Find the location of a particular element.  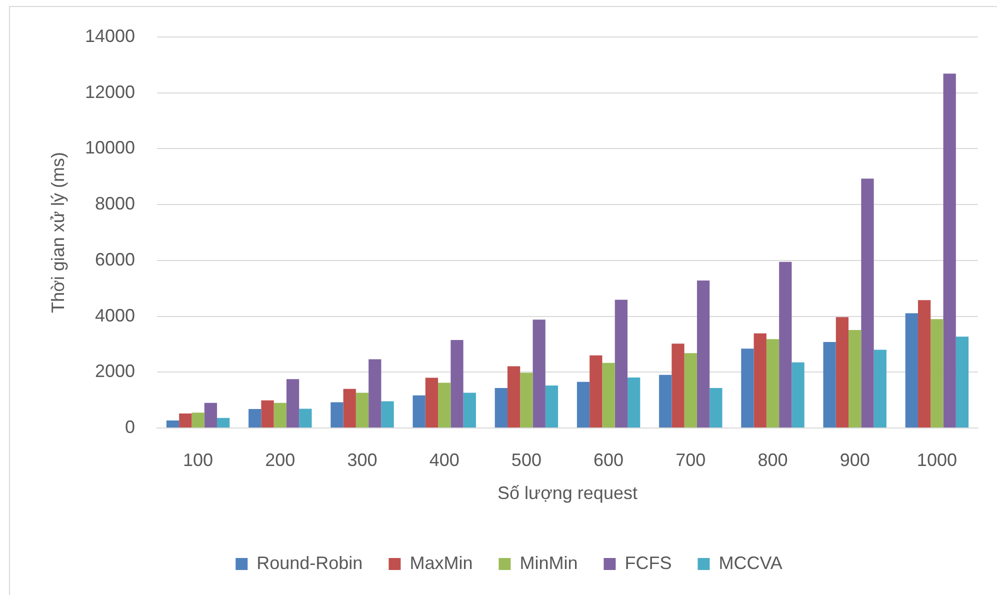

y-tick-label: 4000 is located at coordinates (114, 315).